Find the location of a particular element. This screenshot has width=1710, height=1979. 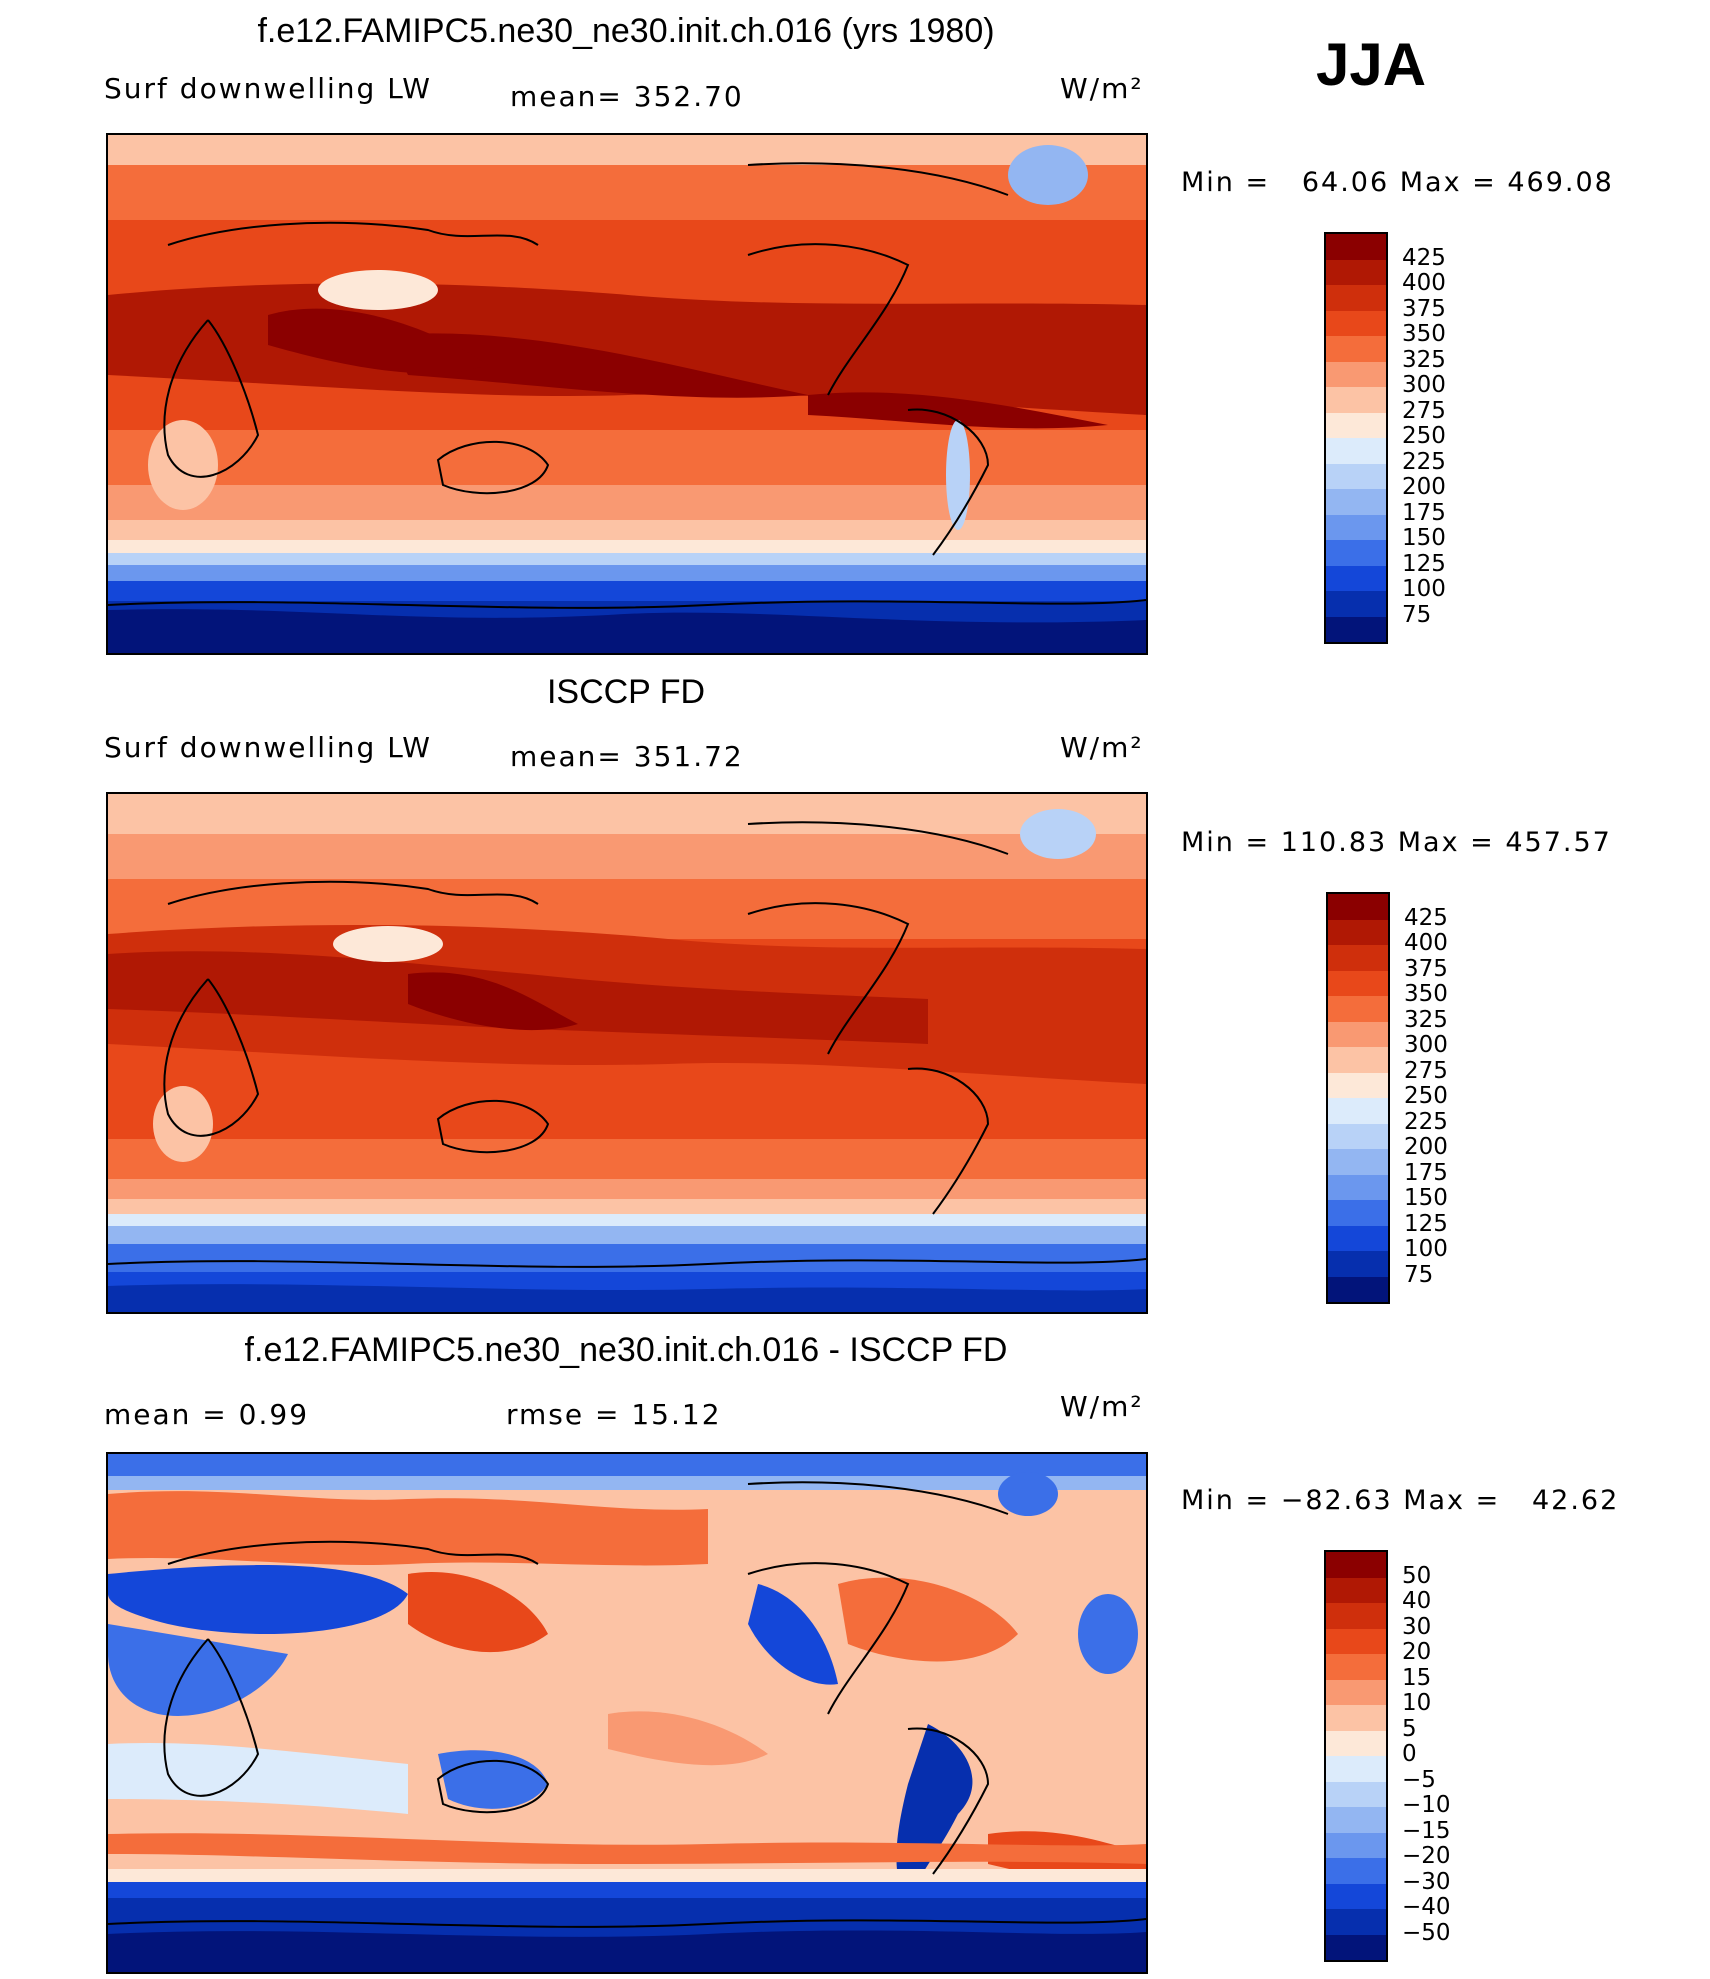

panel-2-mean-label: mean= 351.72 is located at coordinates (627, 756).